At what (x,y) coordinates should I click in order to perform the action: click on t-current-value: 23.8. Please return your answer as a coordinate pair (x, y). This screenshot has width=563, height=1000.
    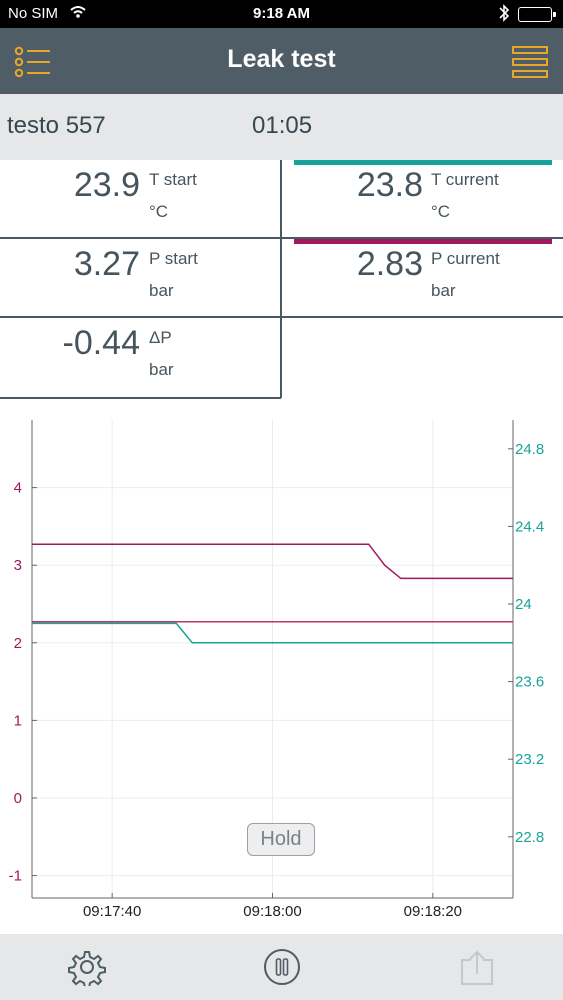
    Looking at the image, I should click on (389, 185).